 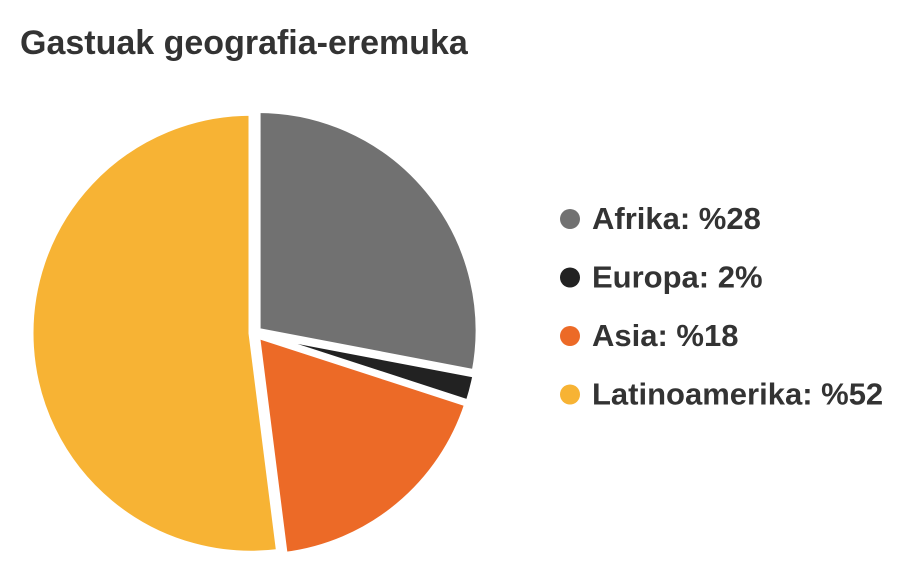 What do you see at coordinates (665, 335) in the screenshot?
I see `legend-label: Asia: %18` at bounding box center [665, 335].